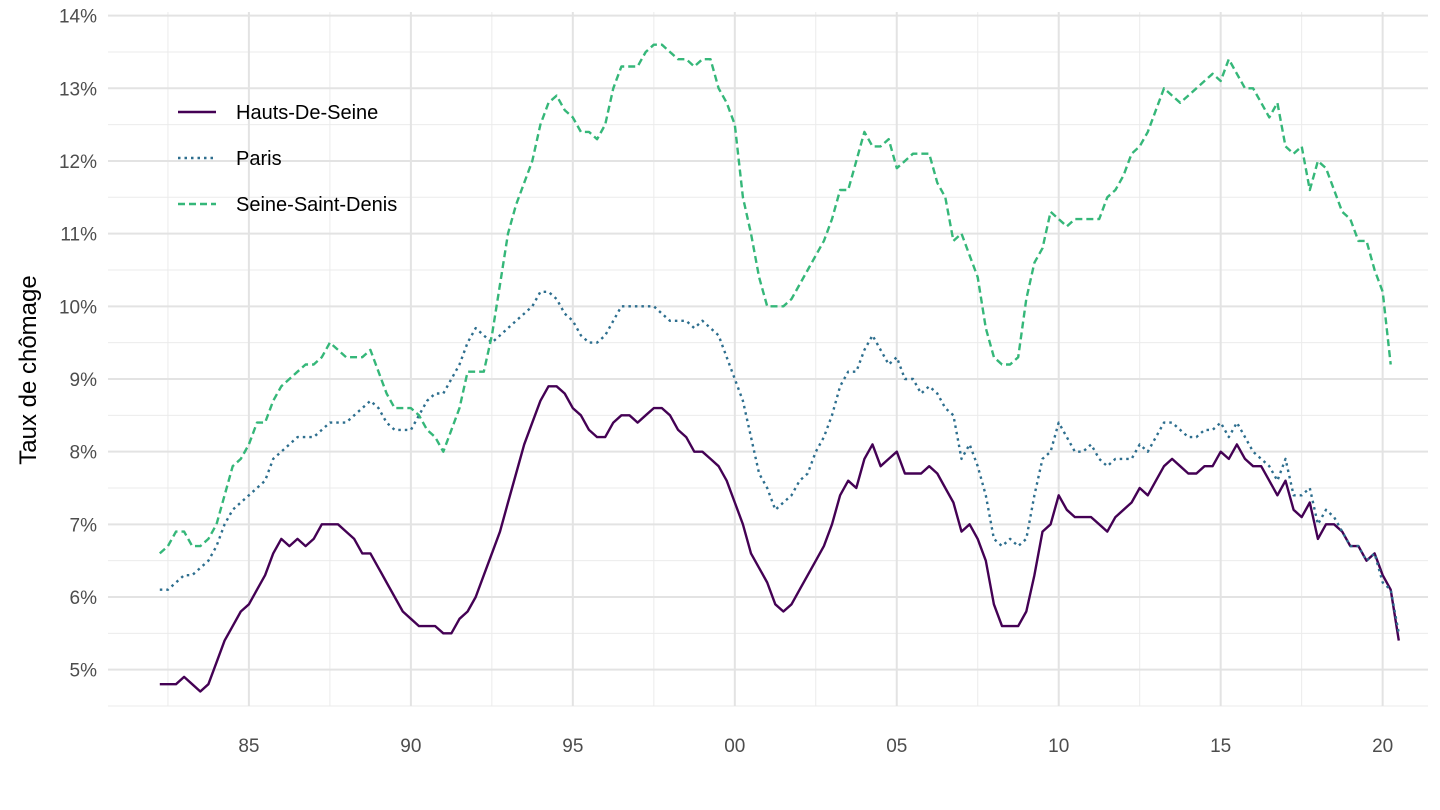 The width and height of the screenshot is (1440, 810). Describe the element at coordinates (287, 159) in the screenshot. I see `legend: Hauts-De-Seine Paris Seine-Saint-Denis` at that location.